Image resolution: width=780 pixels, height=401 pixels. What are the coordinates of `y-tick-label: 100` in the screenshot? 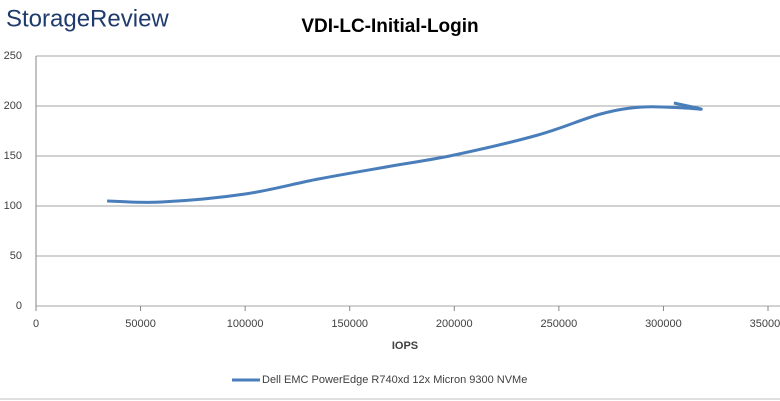 It's located at (13, 206).